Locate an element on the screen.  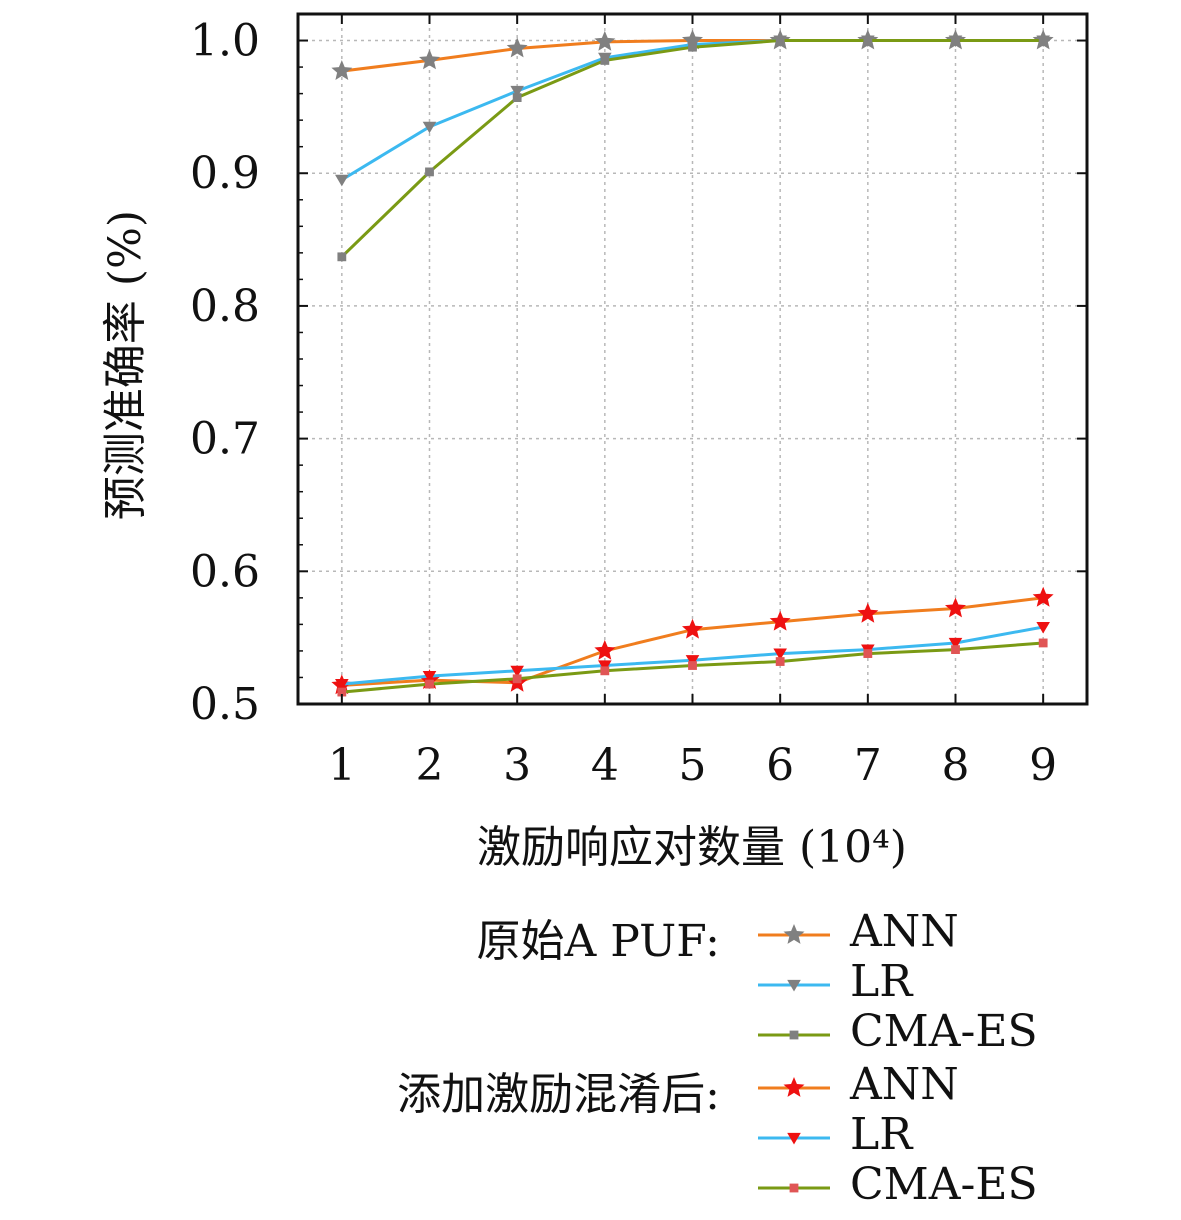
series-cma-es-obfuscated is located at coordinates (692, 667).